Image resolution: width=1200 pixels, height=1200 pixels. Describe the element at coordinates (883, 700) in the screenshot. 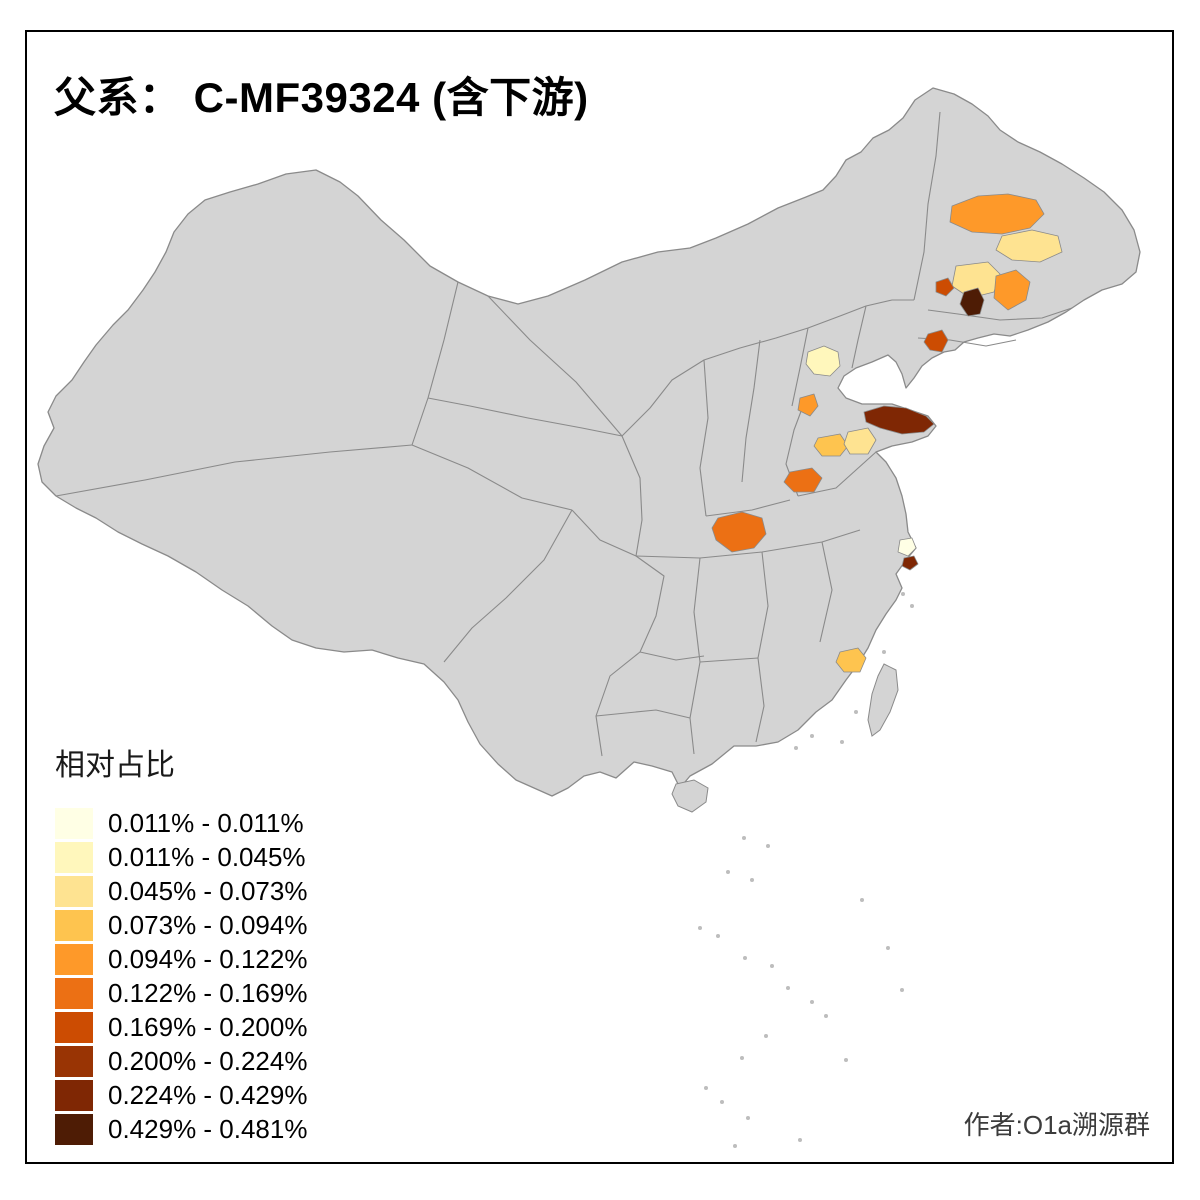

I see `taiwan-island` at that location.